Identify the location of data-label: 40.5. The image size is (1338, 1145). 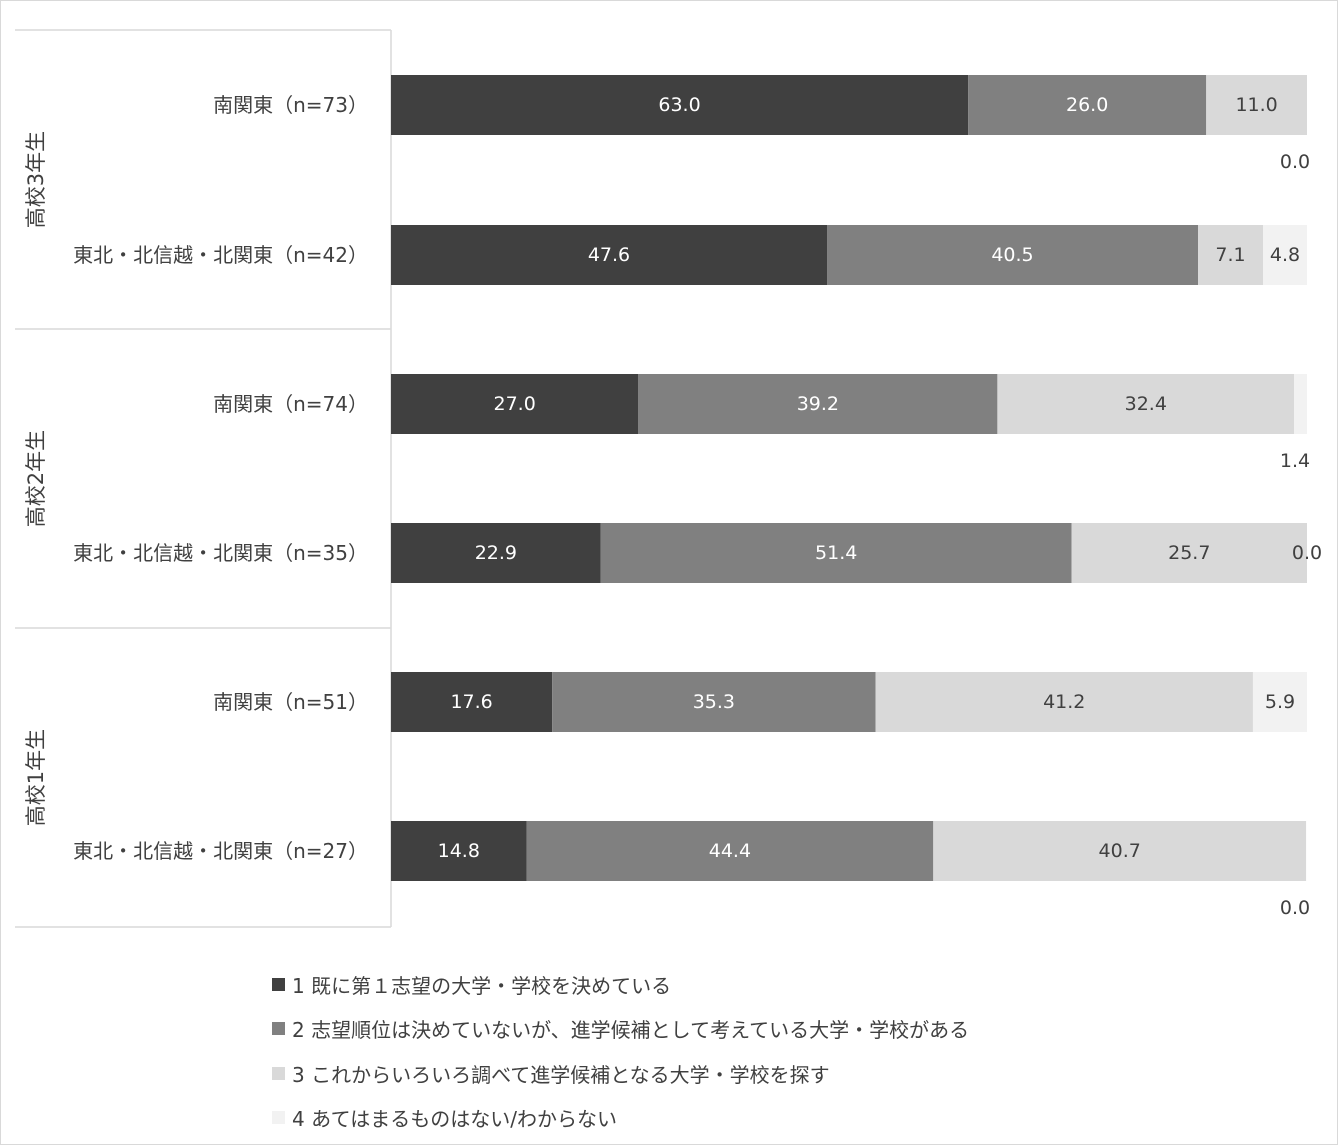
(1012, 255).